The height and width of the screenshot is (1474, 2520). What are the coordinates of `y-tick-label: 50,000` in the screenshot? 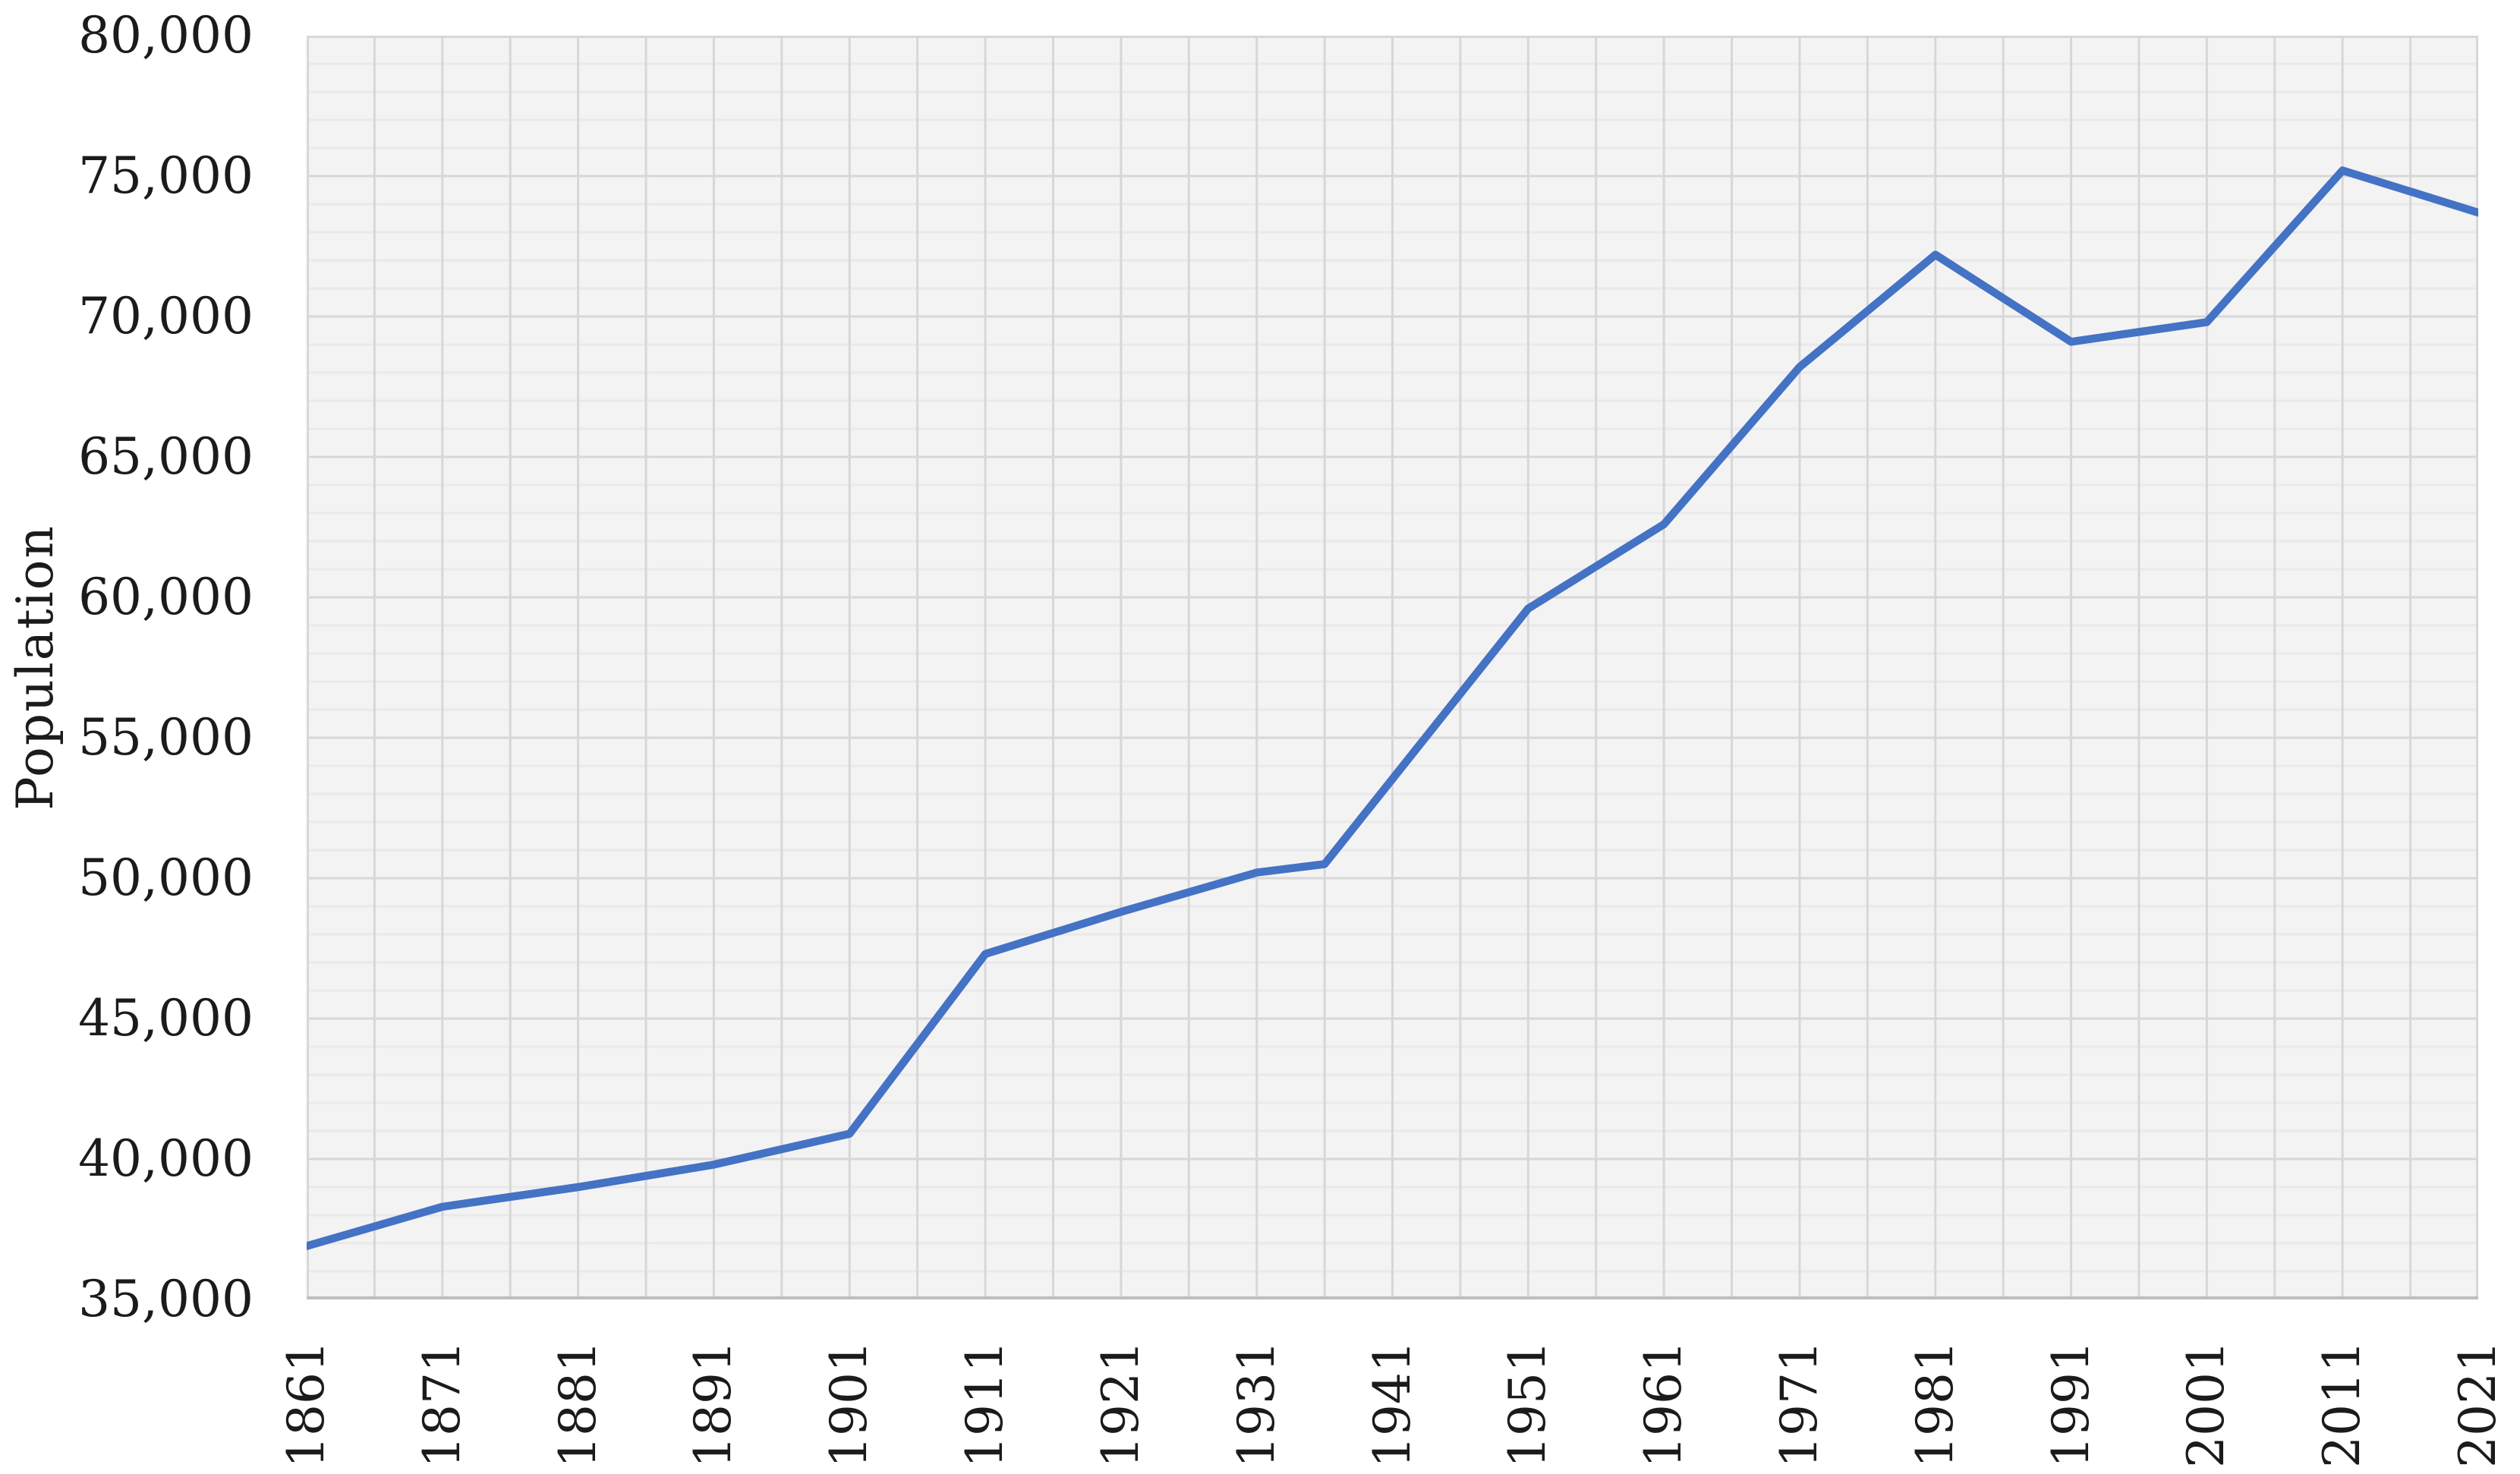 It's located at (166, 878).